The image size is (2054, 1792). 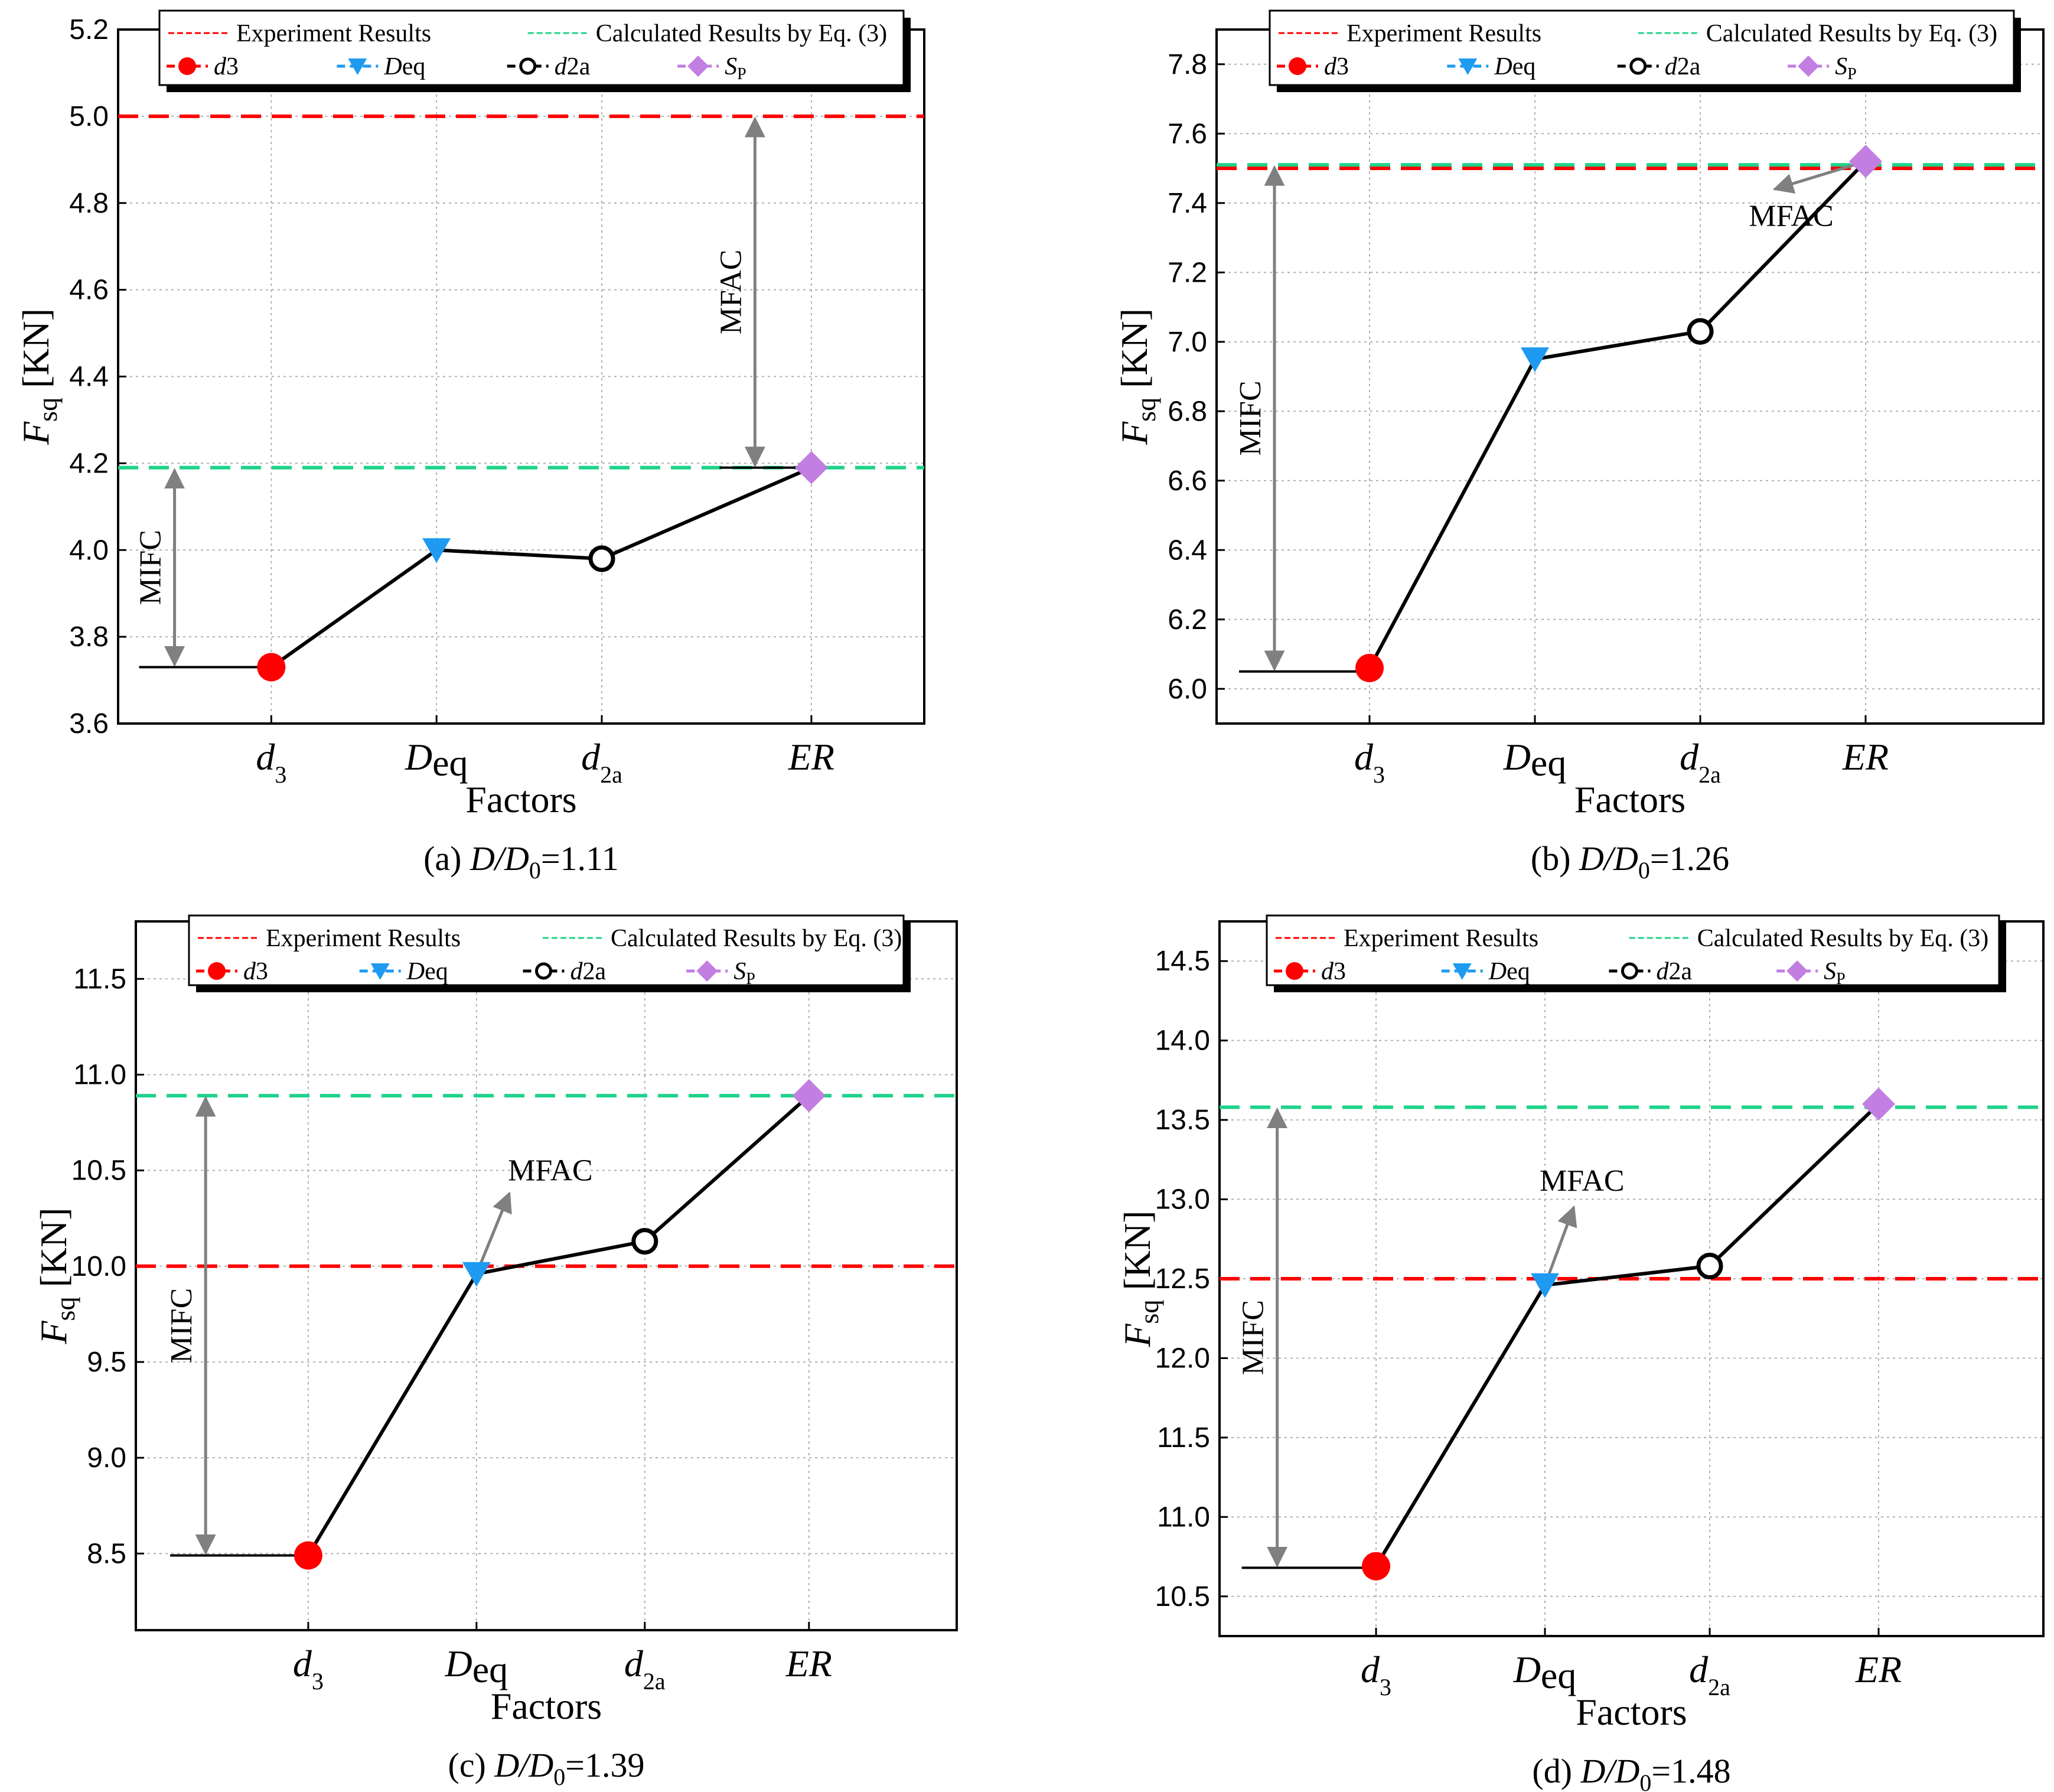 I want to click on y-tick-label: 12.5, so click(x=1182, y=1279).